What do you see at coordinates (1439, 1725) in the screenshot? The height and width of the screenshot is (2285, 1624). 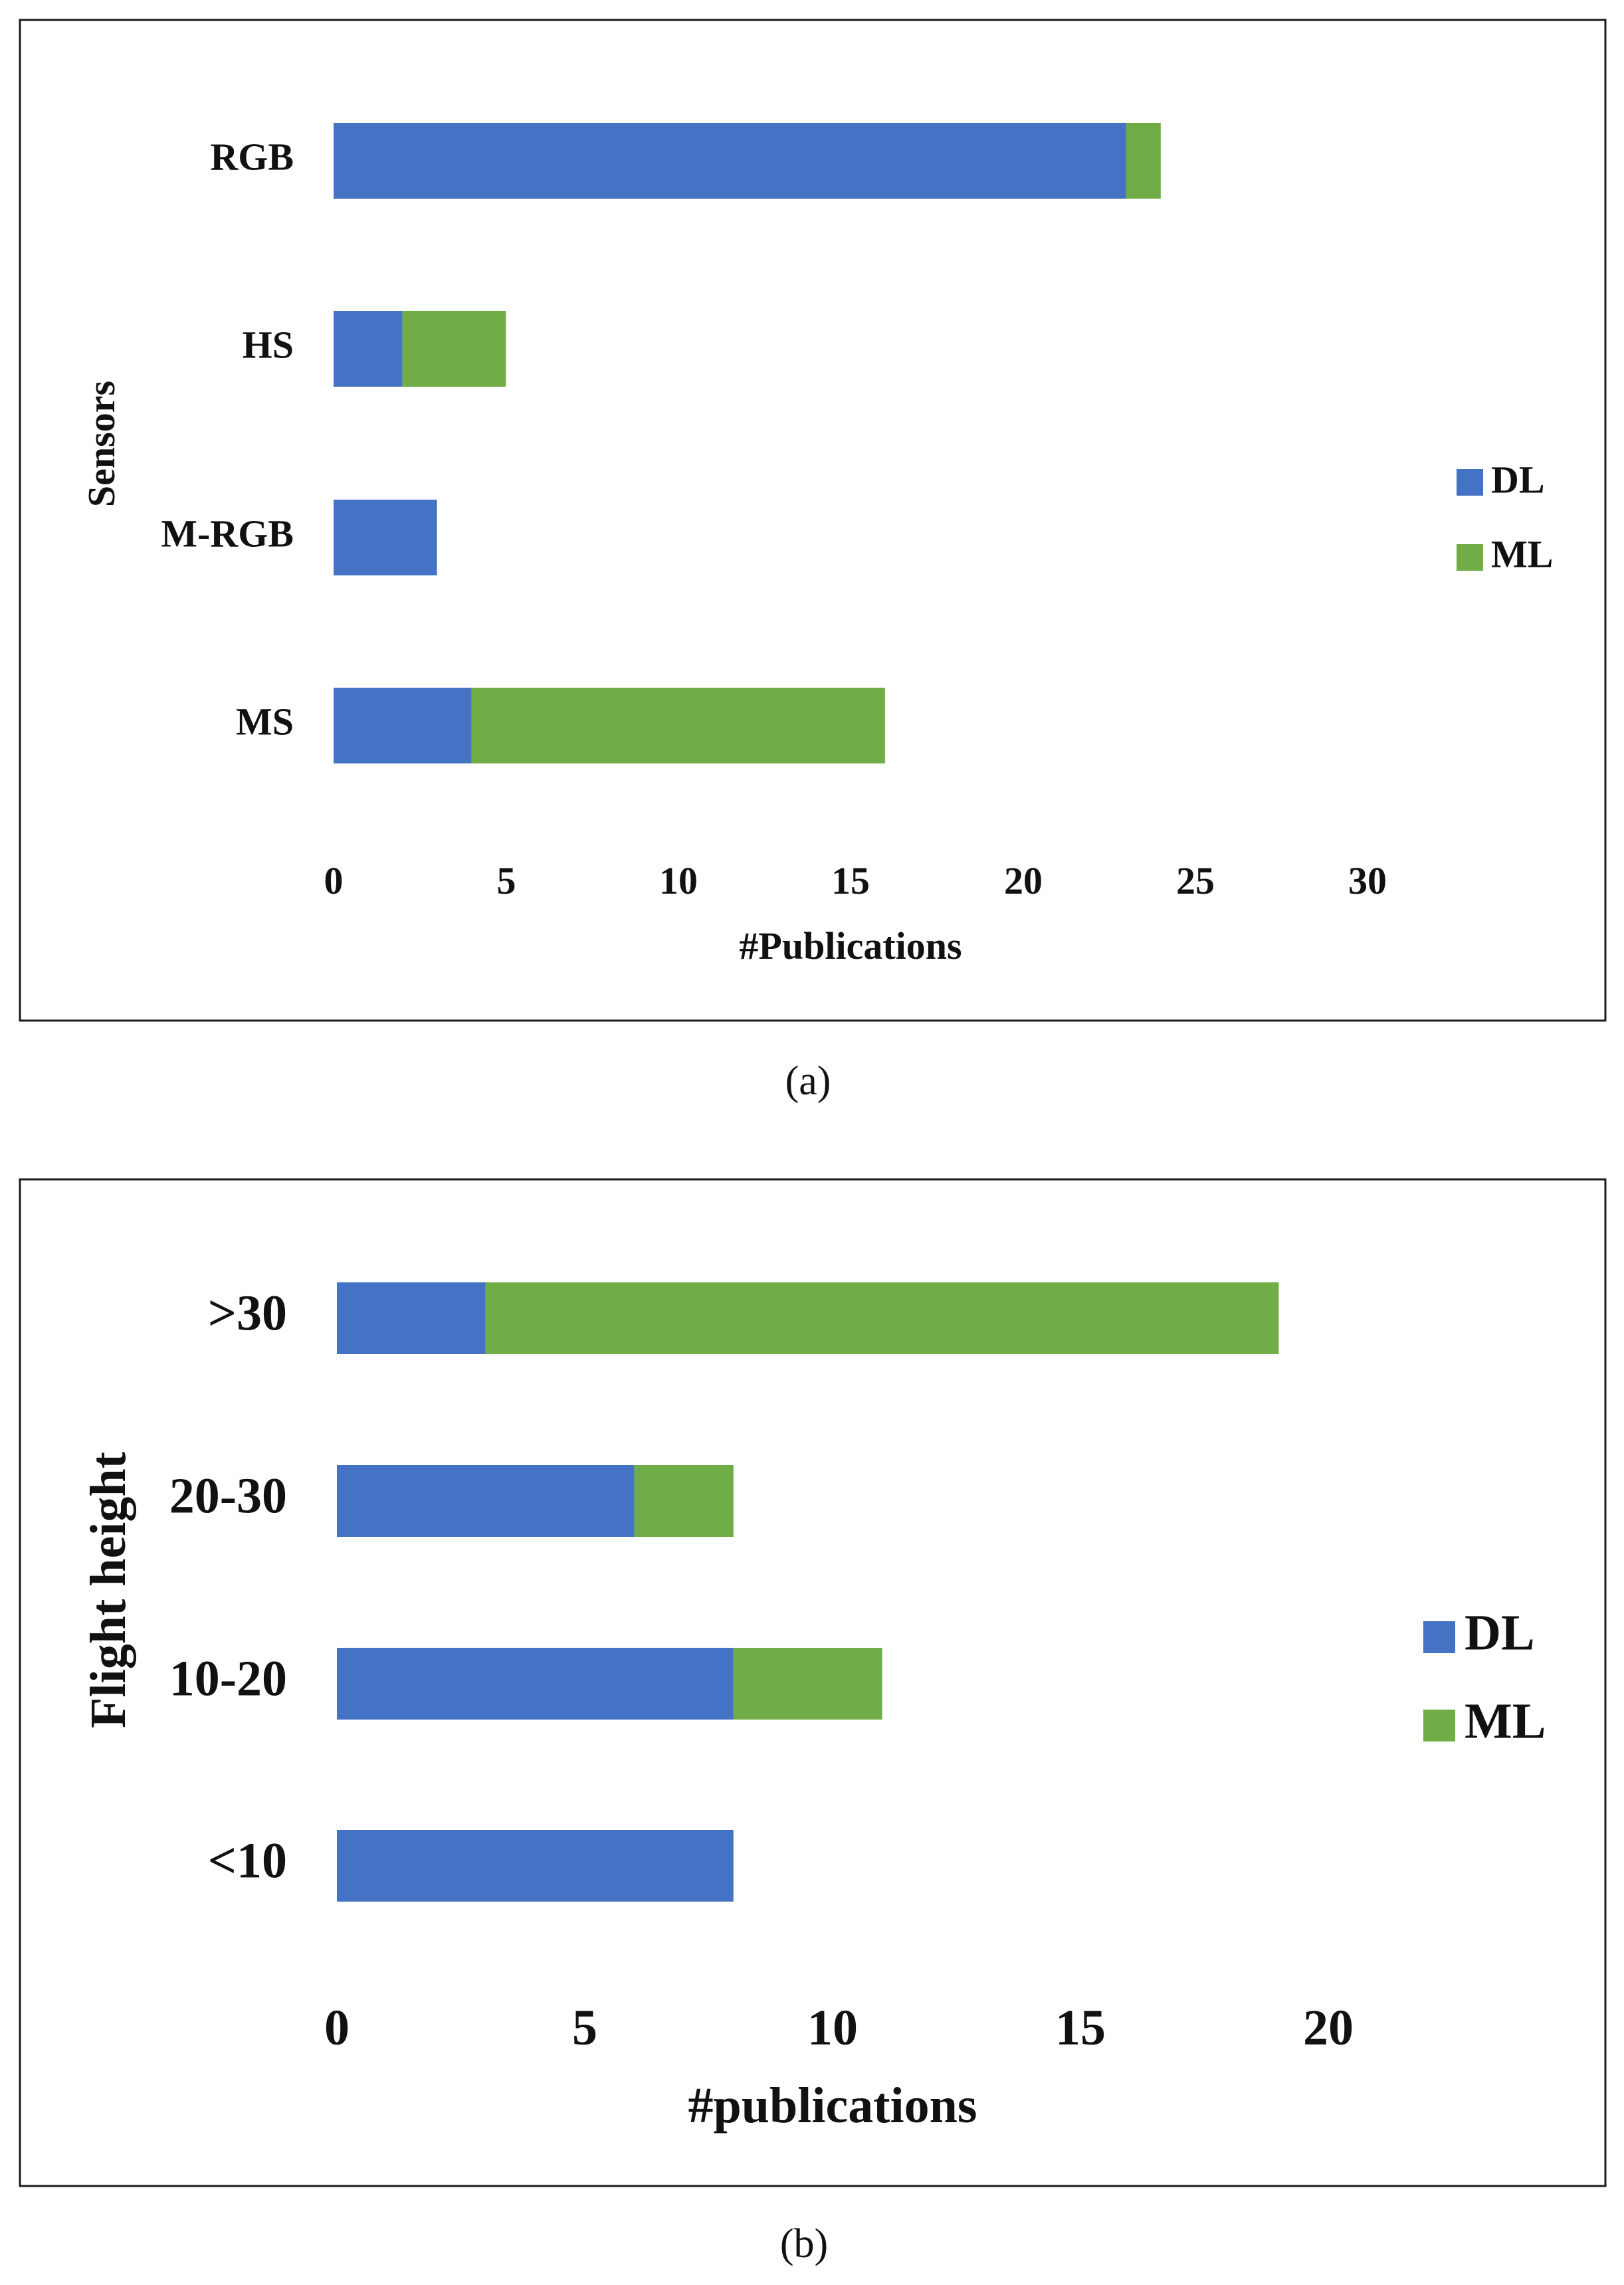 I see `chart-b-legend-swatch-ml` at bounding box center [1439, 1725].